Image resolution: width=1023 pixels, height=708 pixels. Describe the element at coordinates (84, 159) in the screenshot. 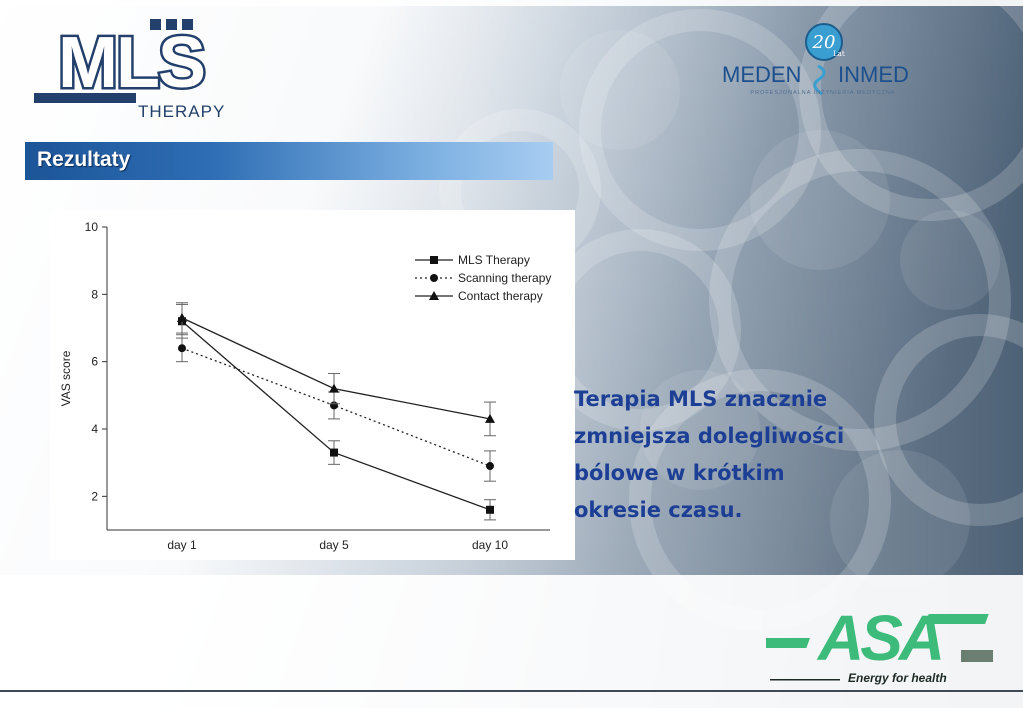

I see `section-title: Rezultaty` at that location.